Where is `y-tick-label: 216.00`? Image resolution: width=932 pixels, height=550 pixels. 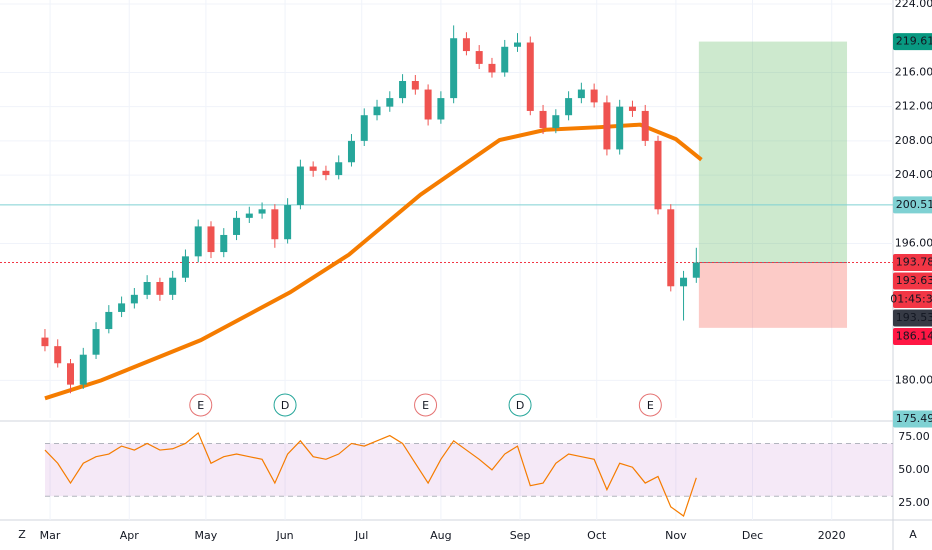 y-tick-label: 216.00 is located at coordinates (913, 71).